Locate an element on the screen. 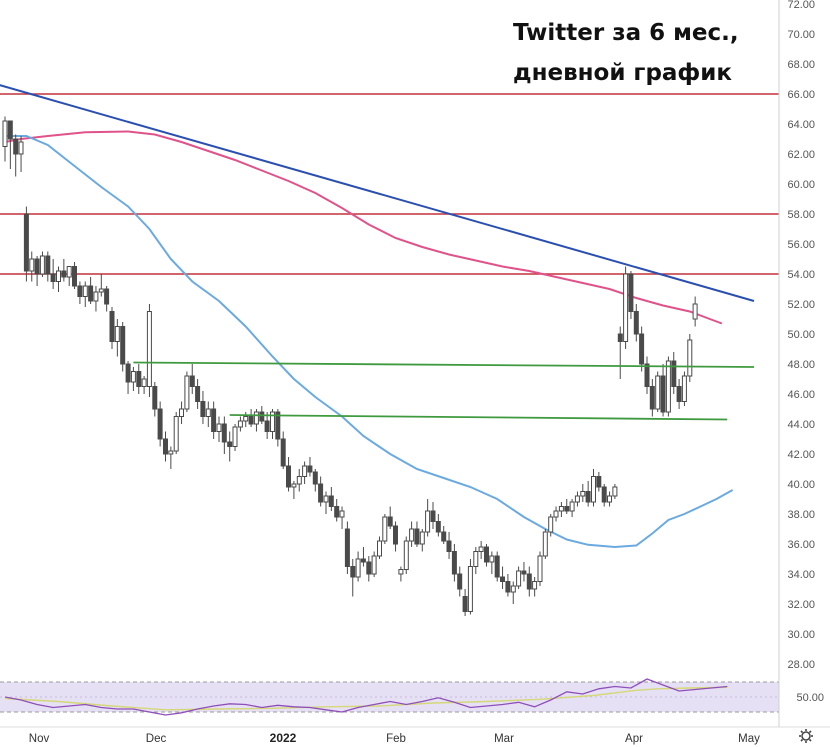 Image resolution: width=830 pixels, height=747 pixels. price-tick-label: 28.00 is located at coordinates (801, 665).